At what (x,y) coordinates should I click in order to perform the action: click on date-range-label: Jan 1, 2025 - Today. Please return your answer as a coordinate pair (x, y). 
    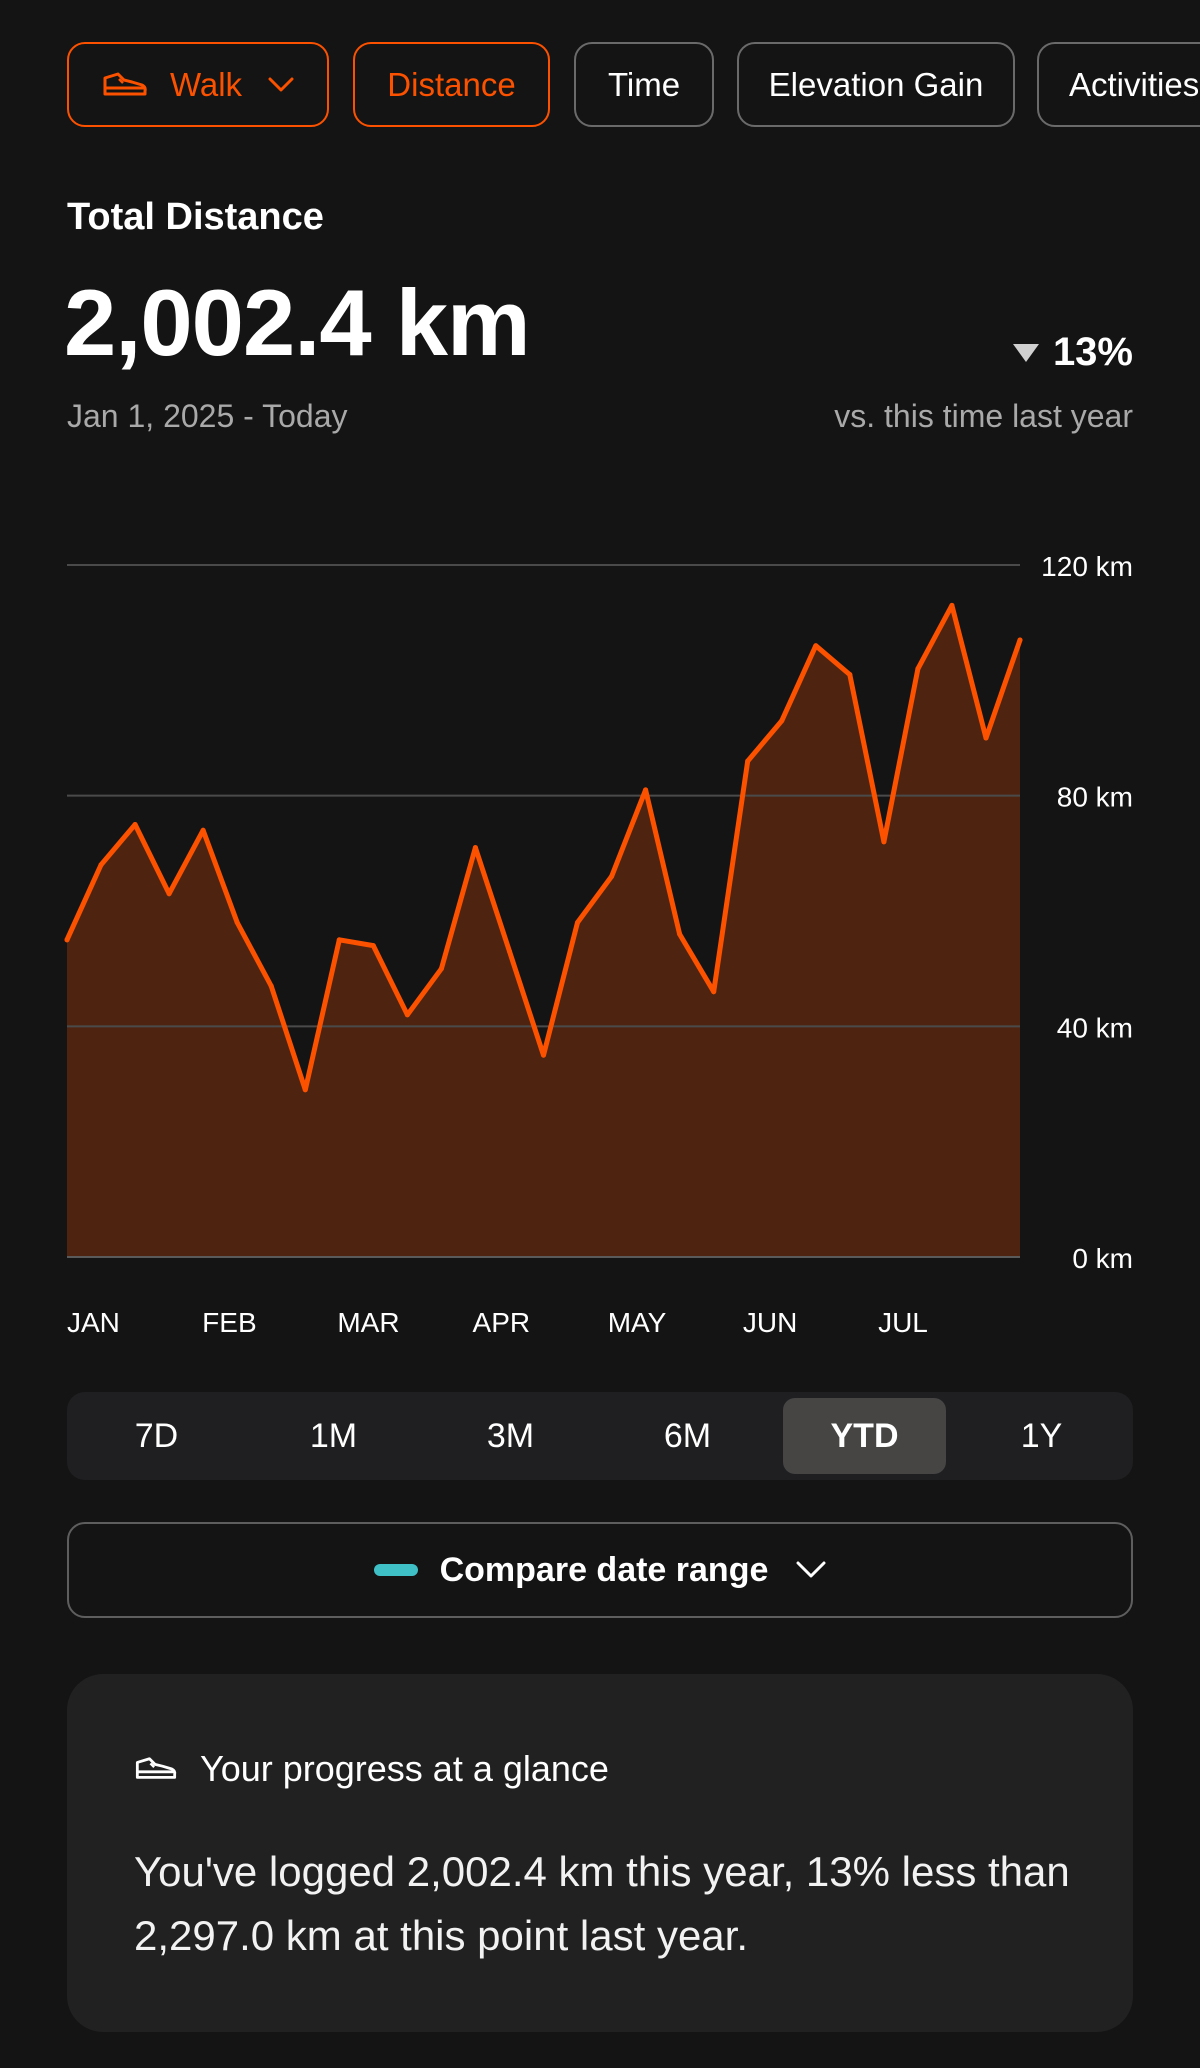
    Looking at the image, I should click on (207, 416).